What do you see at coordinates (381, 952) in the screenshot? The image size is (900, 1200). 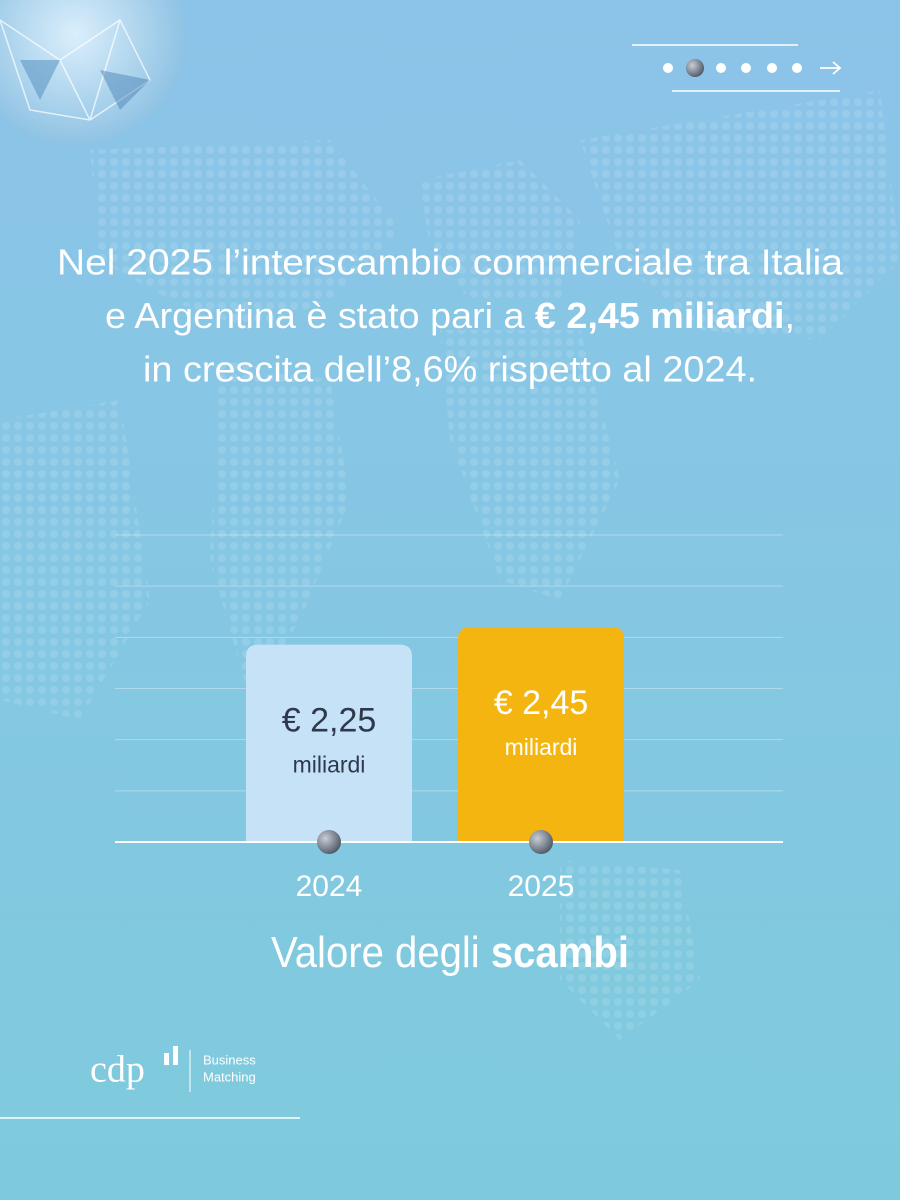 I see `chart-title-text: Valore degli` at bounding box center [381, 952].